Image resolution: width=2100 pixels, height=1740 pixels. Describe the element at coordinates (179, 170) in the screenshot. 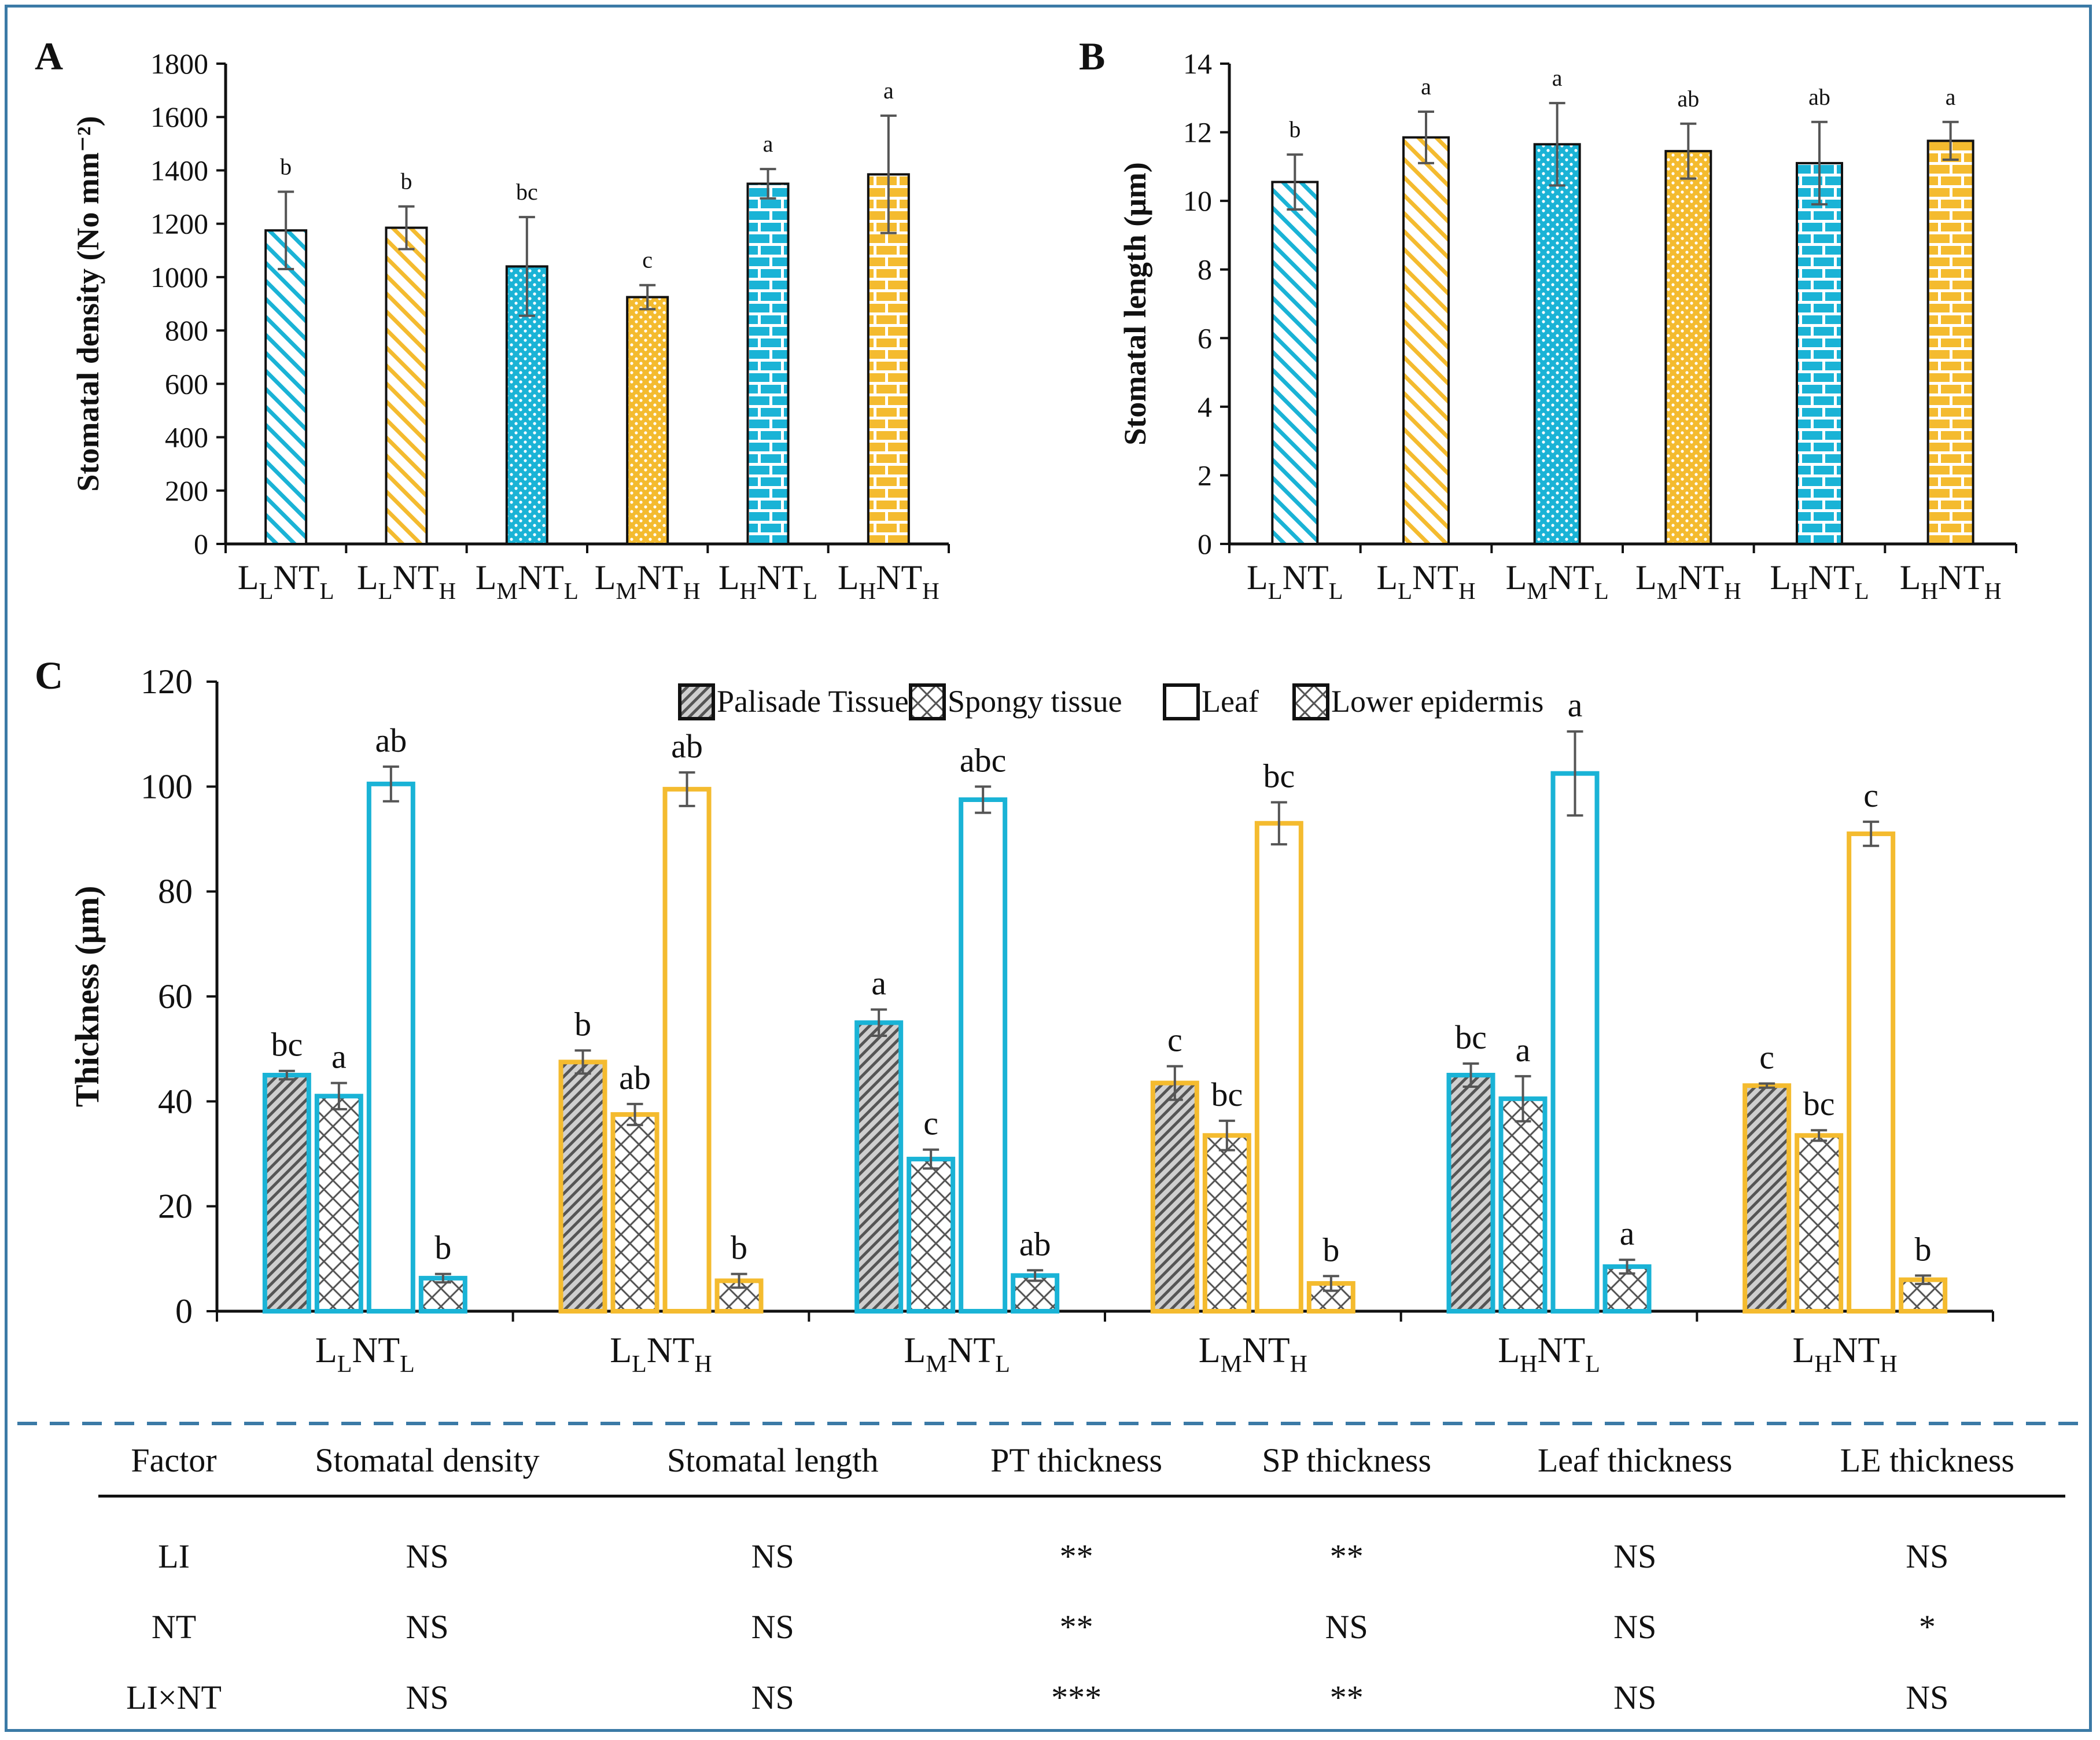

I see `y-tick-label: 1400` at that location.